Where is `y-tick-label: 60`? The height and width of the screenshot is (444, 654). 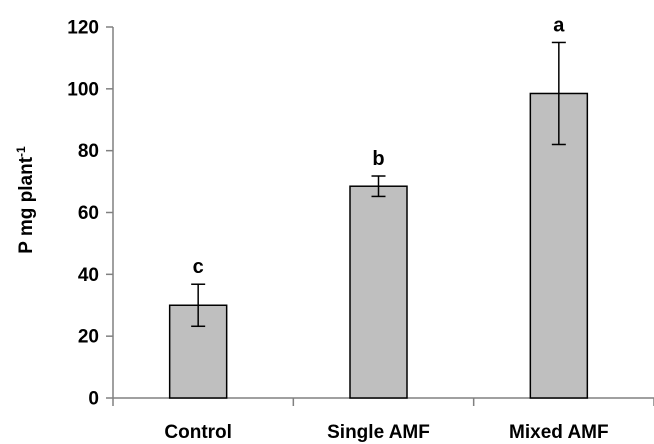
y-tick-label: 60 is located at coordinates (88, 213).